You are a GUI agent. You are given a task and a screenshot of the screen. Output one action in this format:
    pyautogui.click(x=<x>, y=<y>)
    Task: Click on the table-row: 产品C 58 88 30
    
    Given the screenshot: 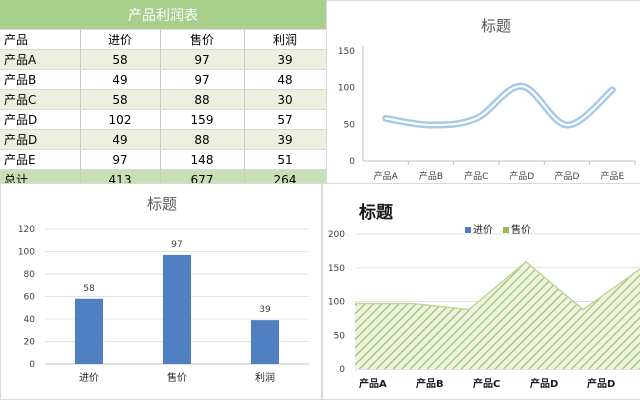 What is the action you would take?
    pyautogui.click(x=163, y=99)
    